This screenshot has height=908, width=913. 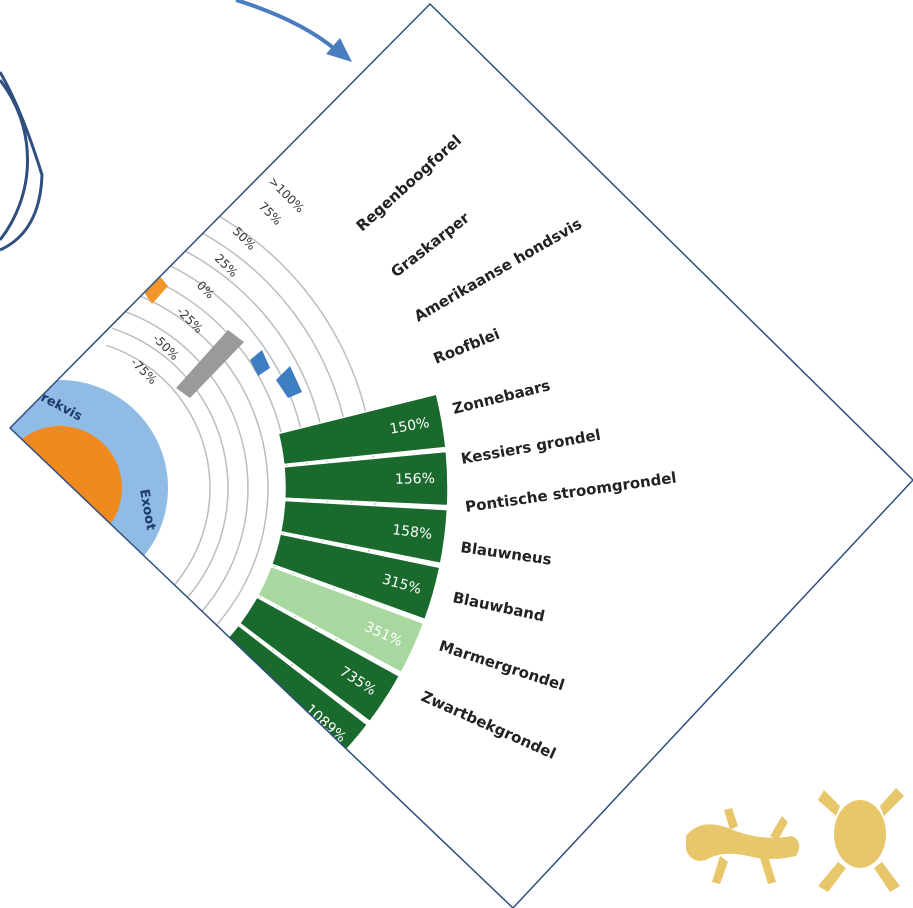 What do you see at coordinates (287, 761) in the screenshot?
I see `value-label: 1706%` at bounding box center [287, 761].